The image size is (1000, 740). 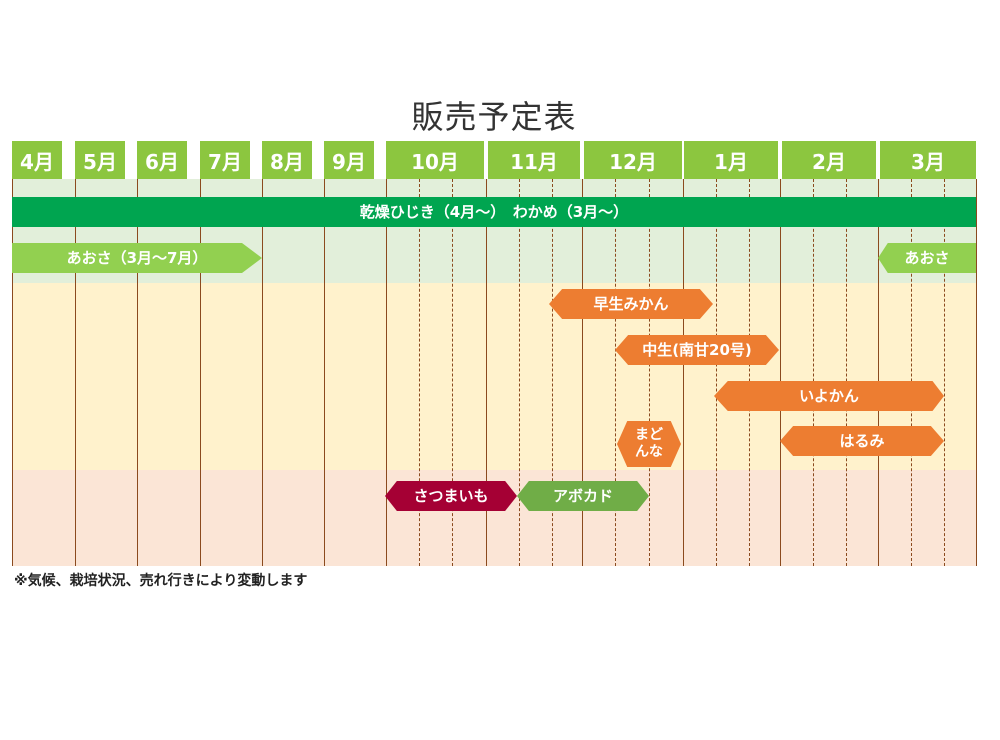 What do you see at coordinates (161, 581) in the screenshot?
I see `footnote: ※気候、栽培状況、売れ行きにより変動します` at bounding box center [161, 581].